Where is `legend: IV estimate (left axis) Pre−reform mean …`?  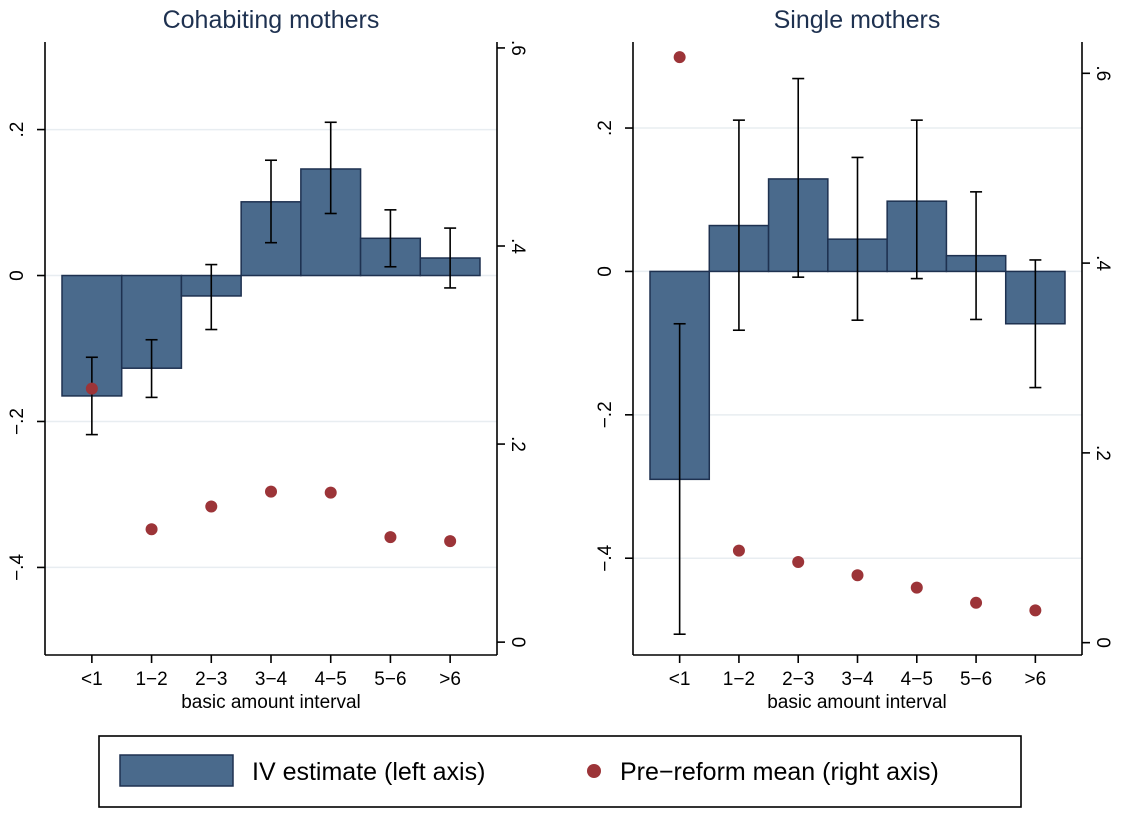
legend: IV estimate (left axis) Pre−reform mean … is located at coordinates (560, 771).